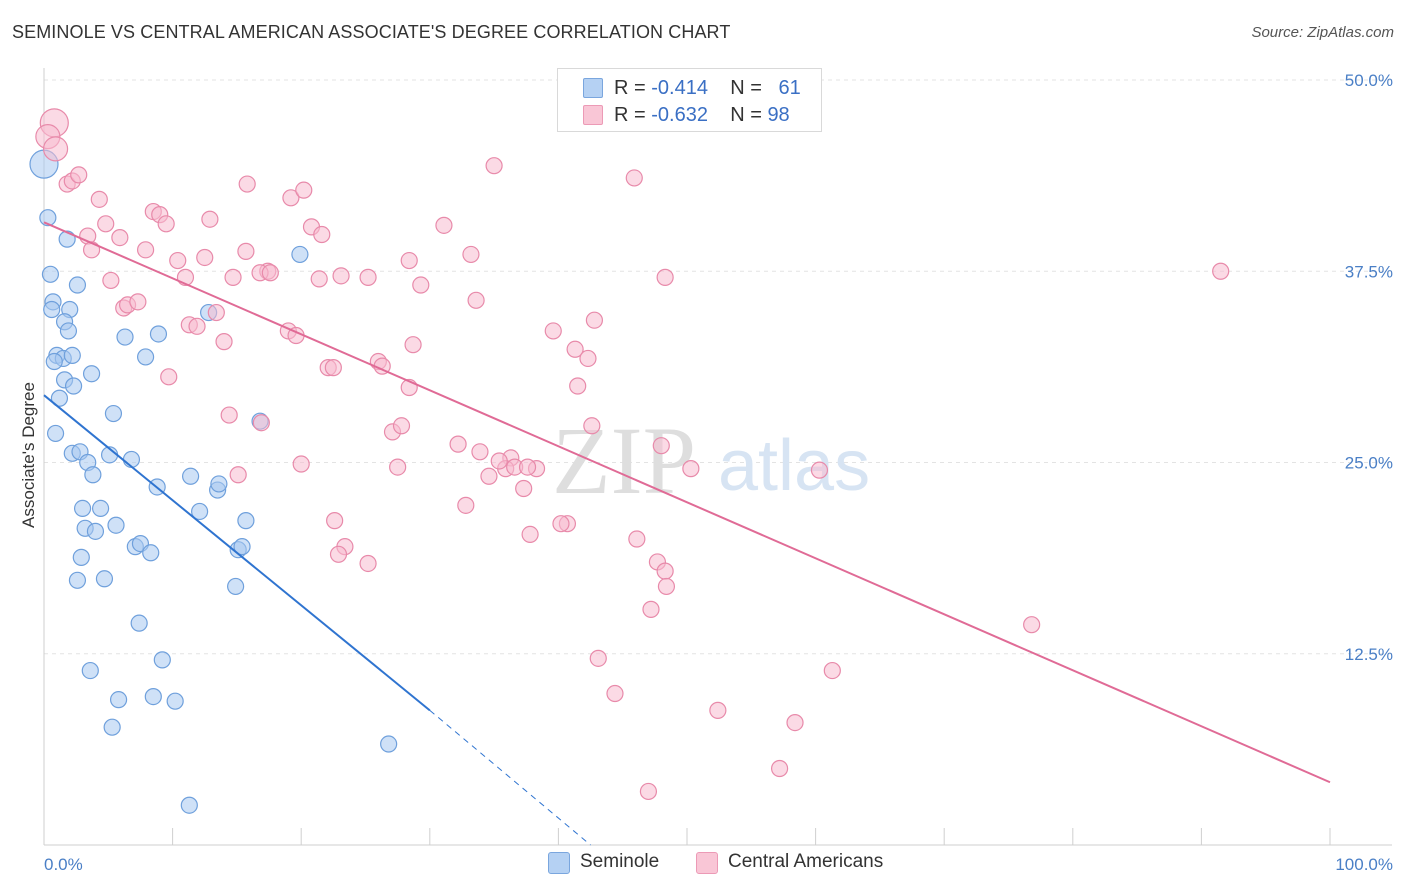  Describe the element at coordinates (237, 553) in the screenshot. I see `seminole-trend-line` at that location.